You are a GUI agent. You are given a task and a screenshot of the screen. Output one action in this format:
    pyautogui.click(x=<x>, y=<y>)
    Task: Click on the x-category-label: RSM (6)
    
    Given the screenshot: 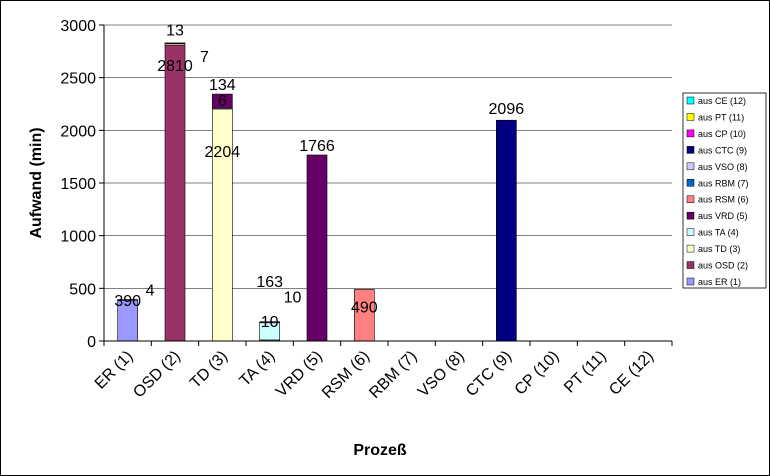 What is the action you would take?
    pyautogui.click(x=346, y=375)
    